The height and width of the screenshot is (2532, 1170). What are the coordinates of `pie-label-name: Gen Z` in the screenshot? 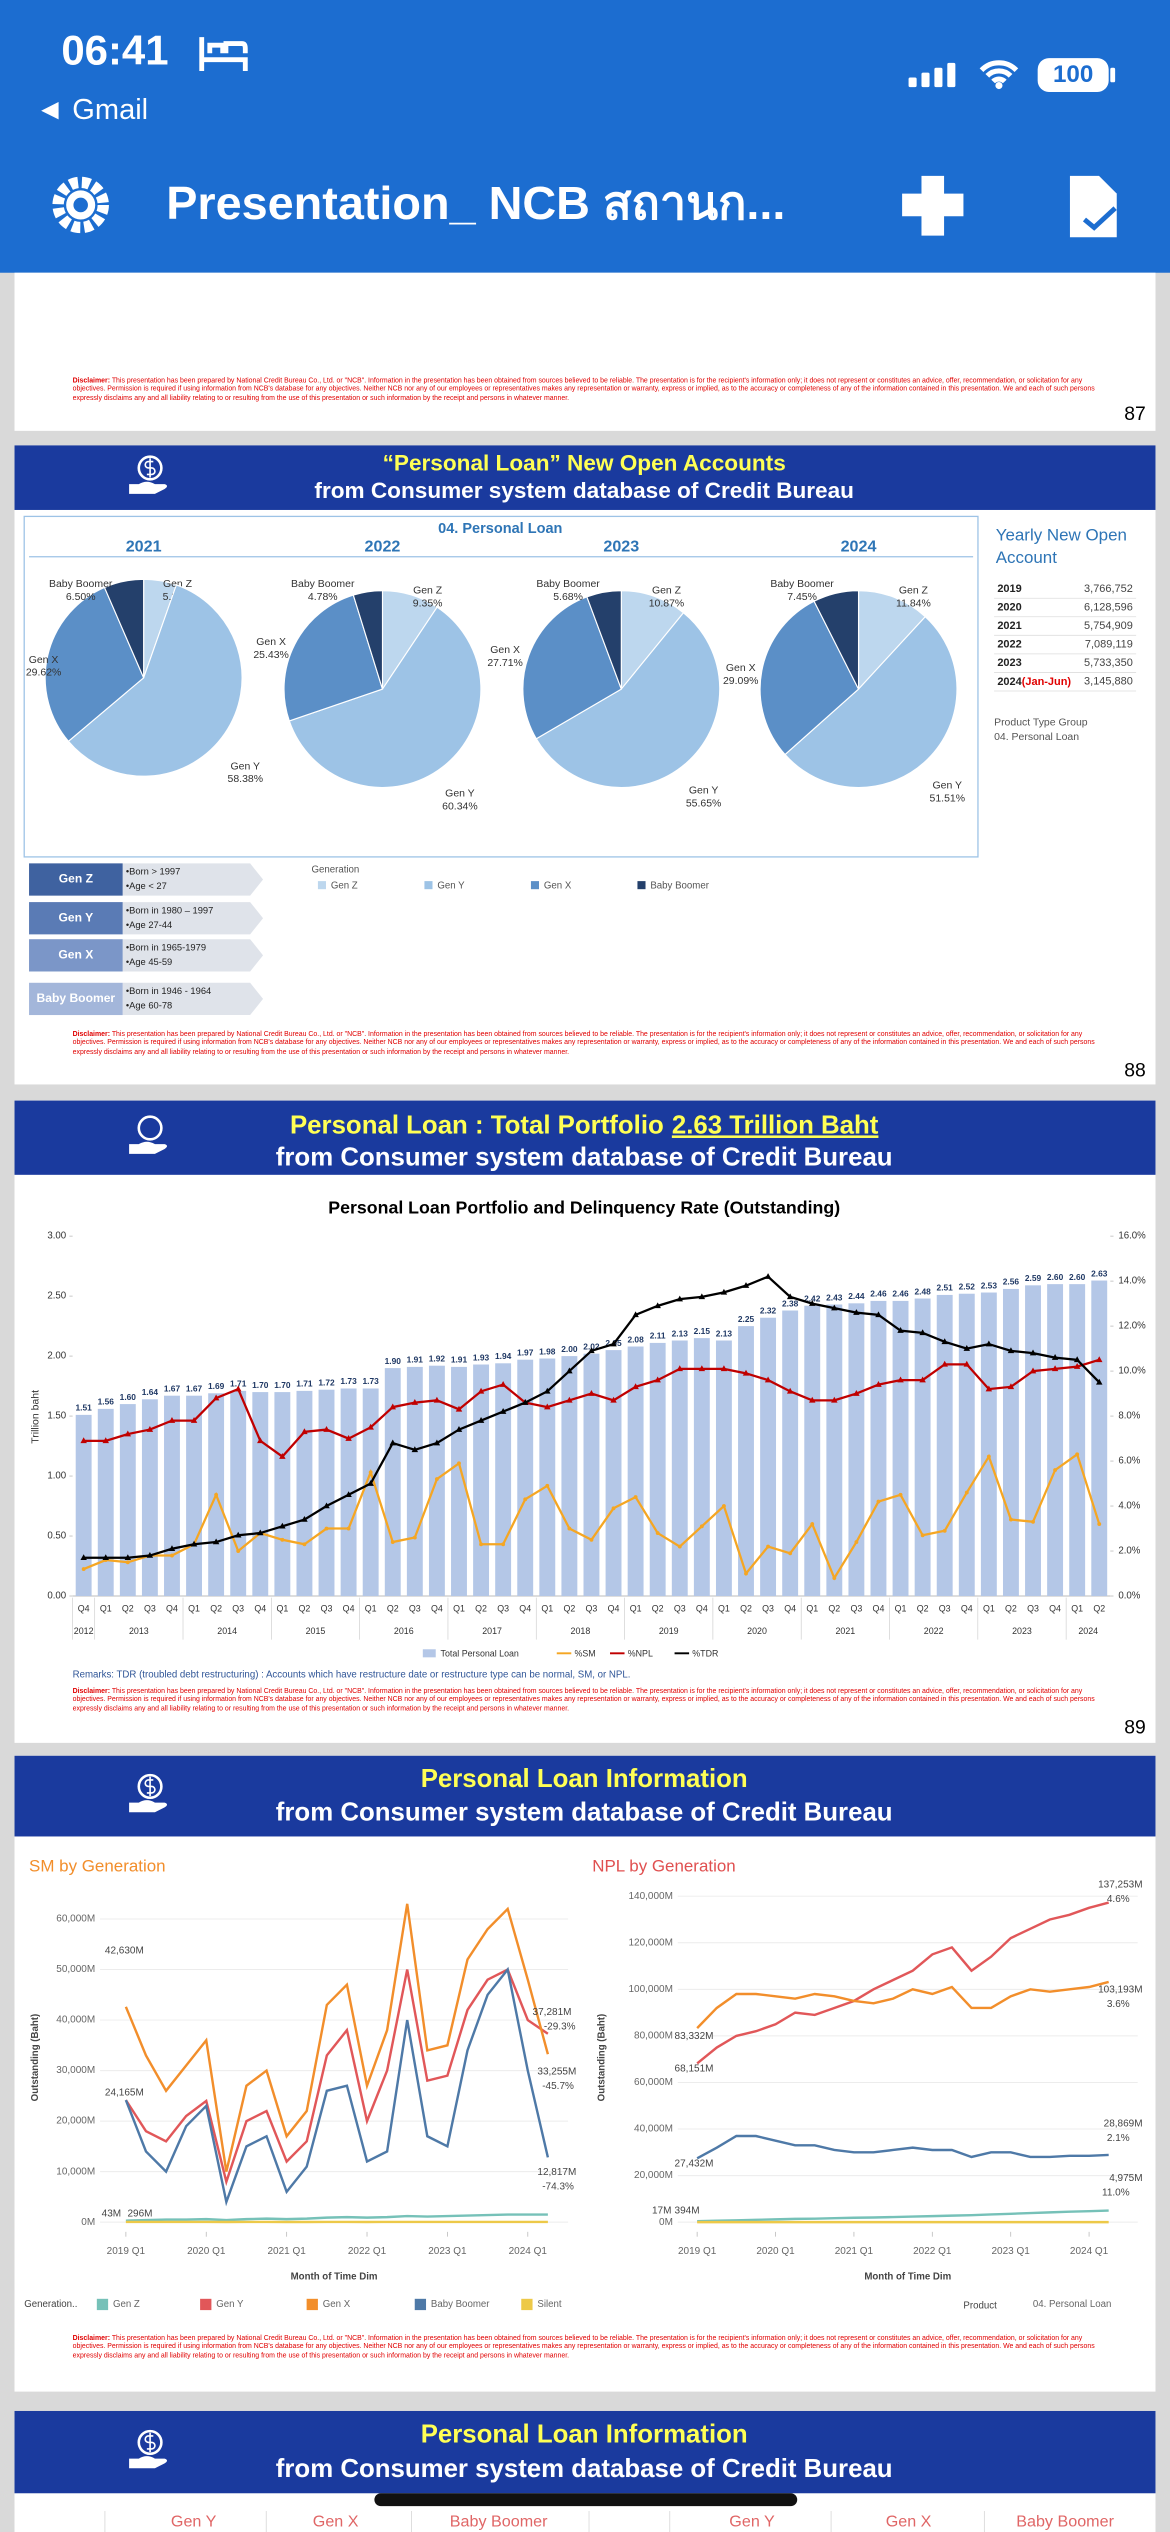 It's located at (178, 584).